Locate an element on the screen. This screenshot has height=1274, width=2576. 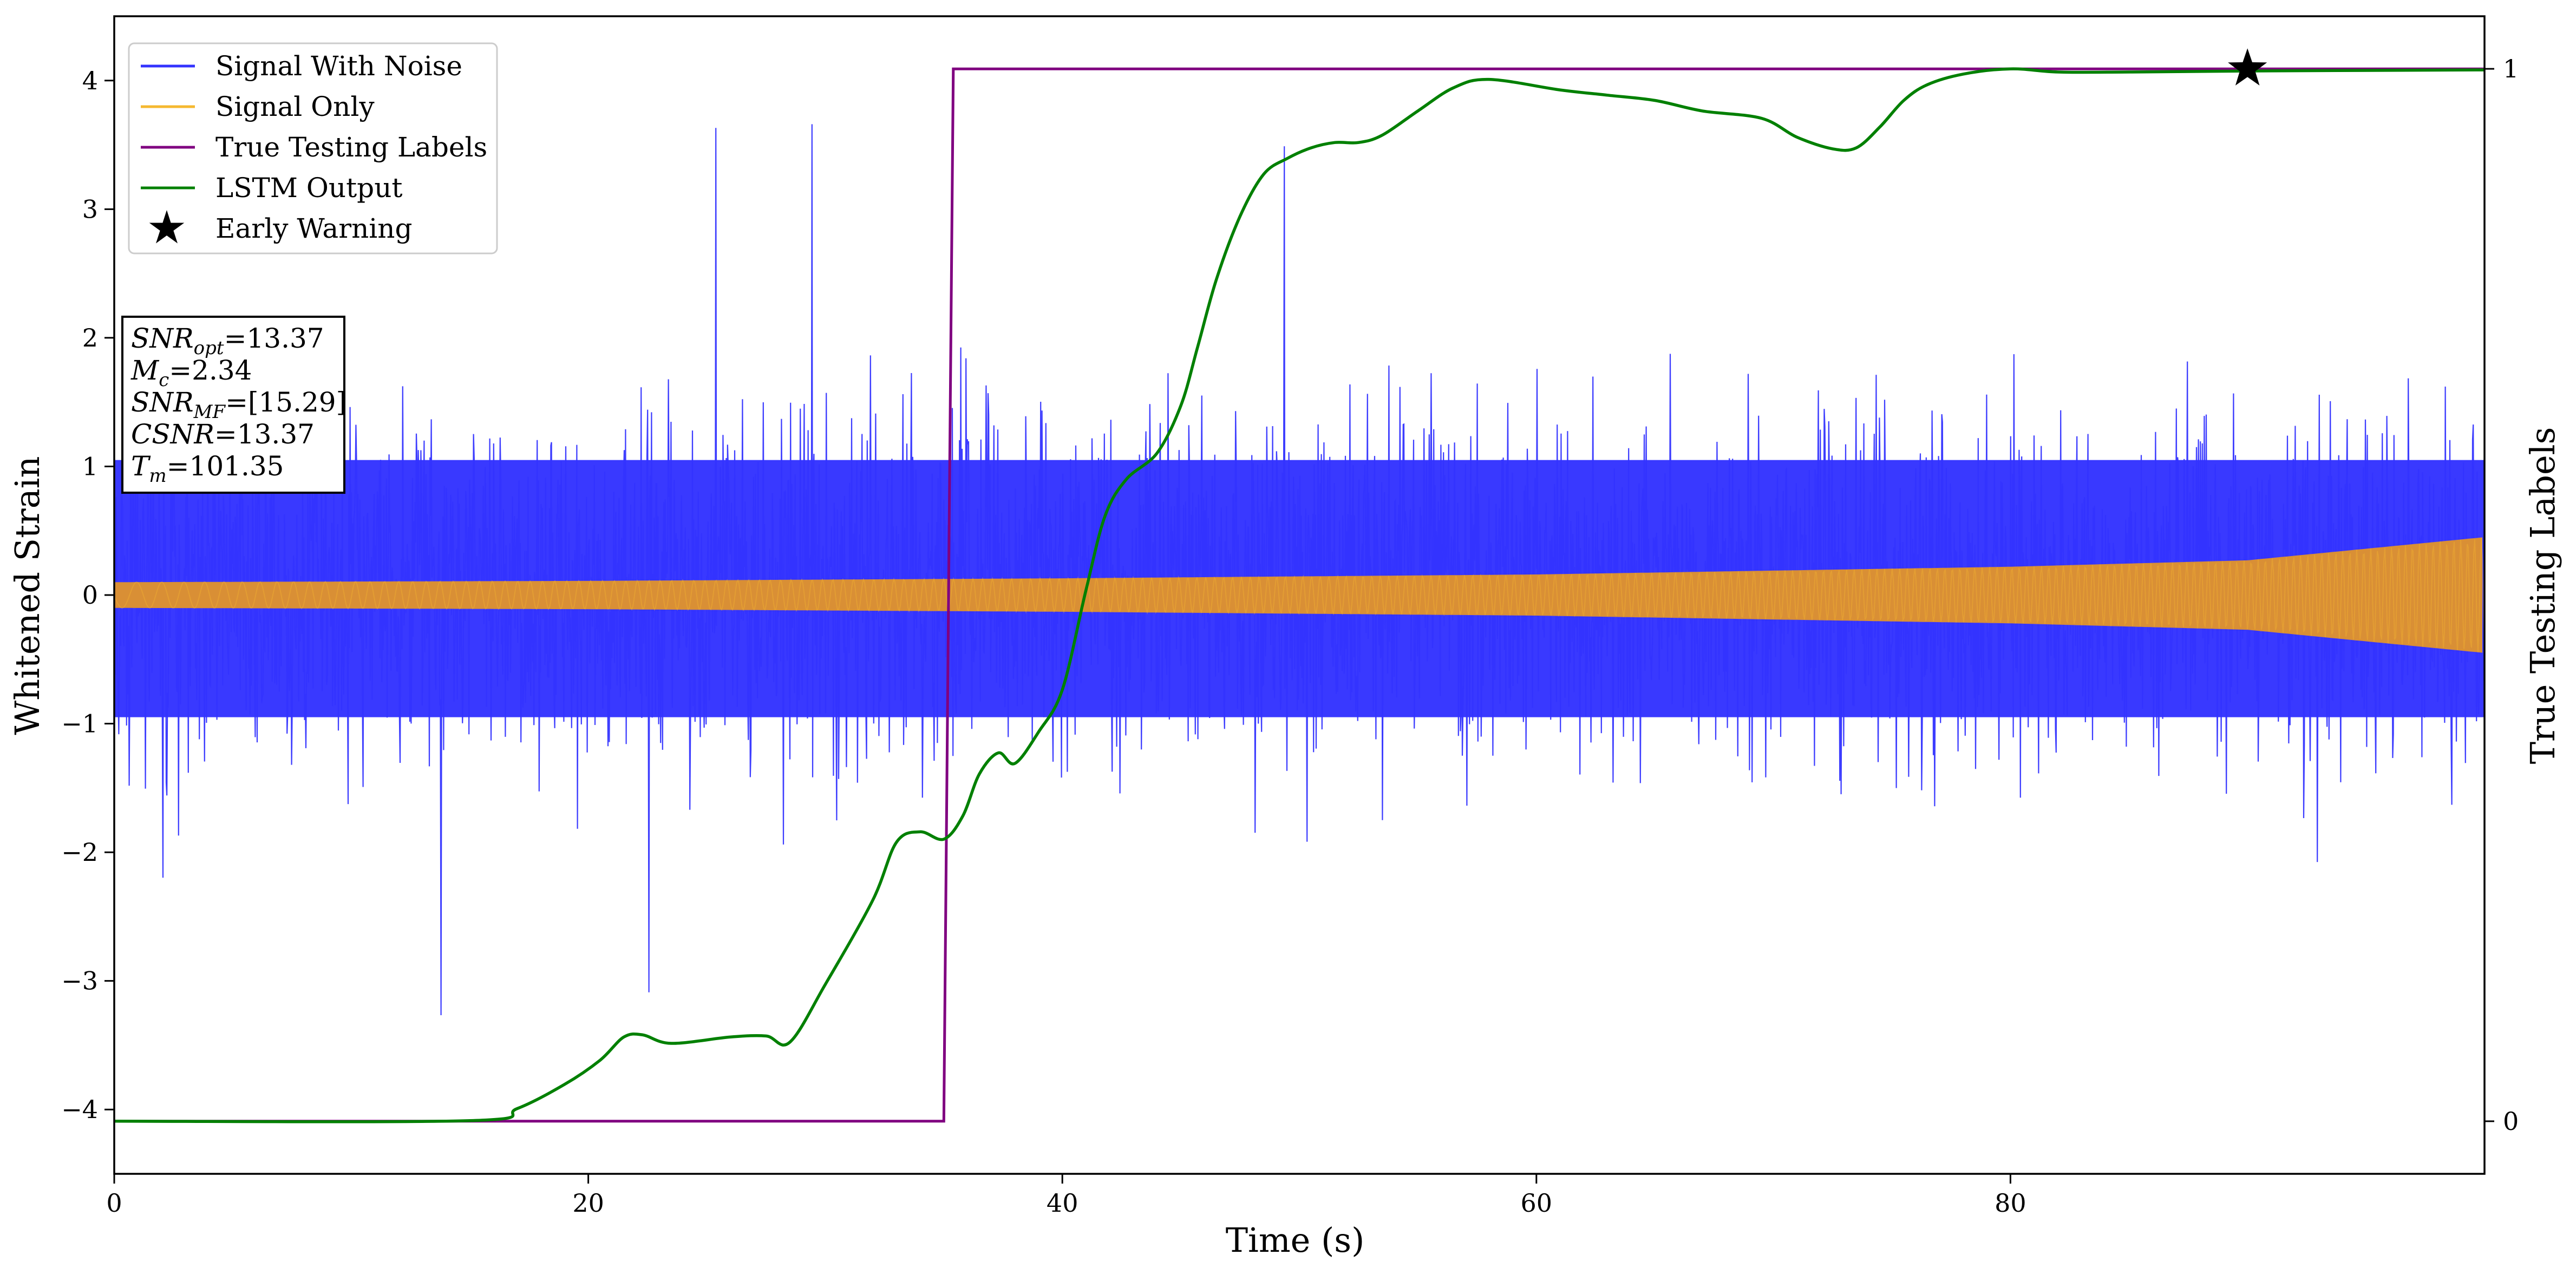
info-line: Tm=101.35 is located at coordinates (207, 468).